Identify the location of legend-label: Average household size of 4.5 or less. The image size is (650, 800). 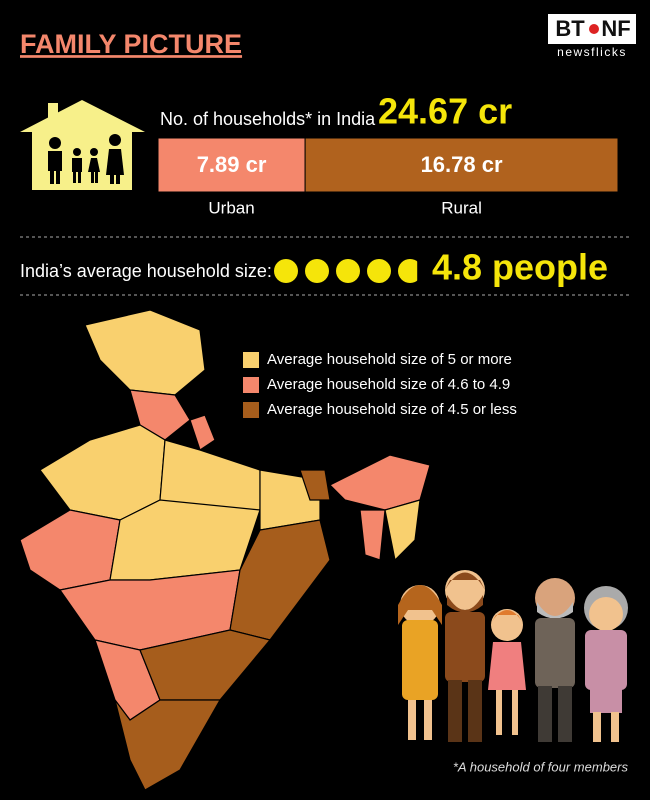
(392, 409).